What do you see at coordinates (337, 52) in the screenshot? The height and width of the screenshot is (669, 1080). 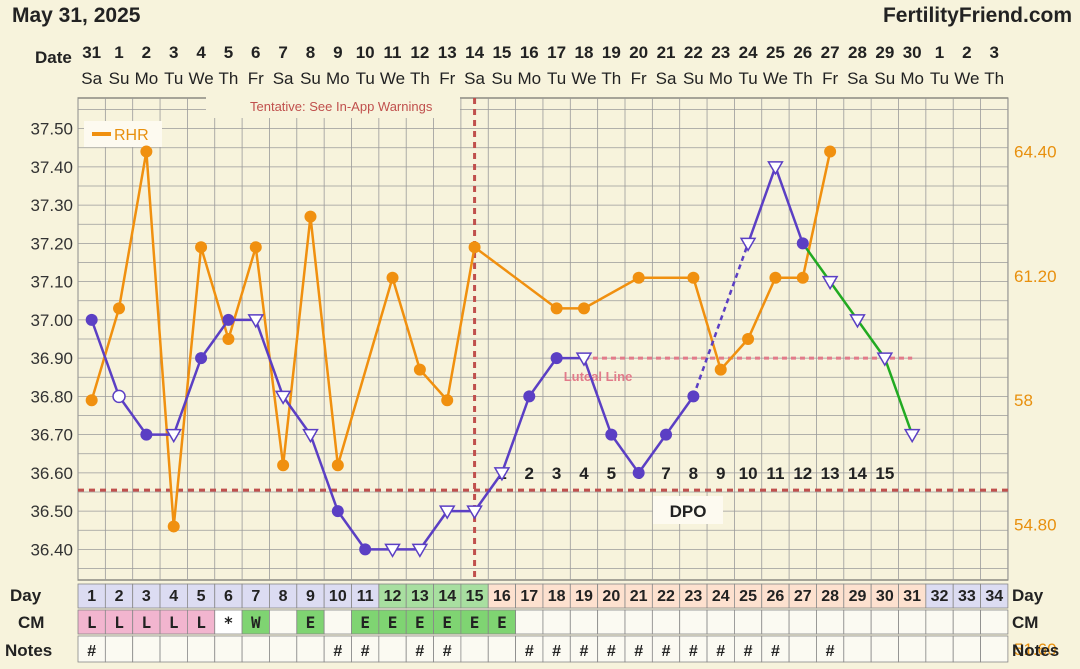 I see `date-number: 9` at bounding box center [337, 52].